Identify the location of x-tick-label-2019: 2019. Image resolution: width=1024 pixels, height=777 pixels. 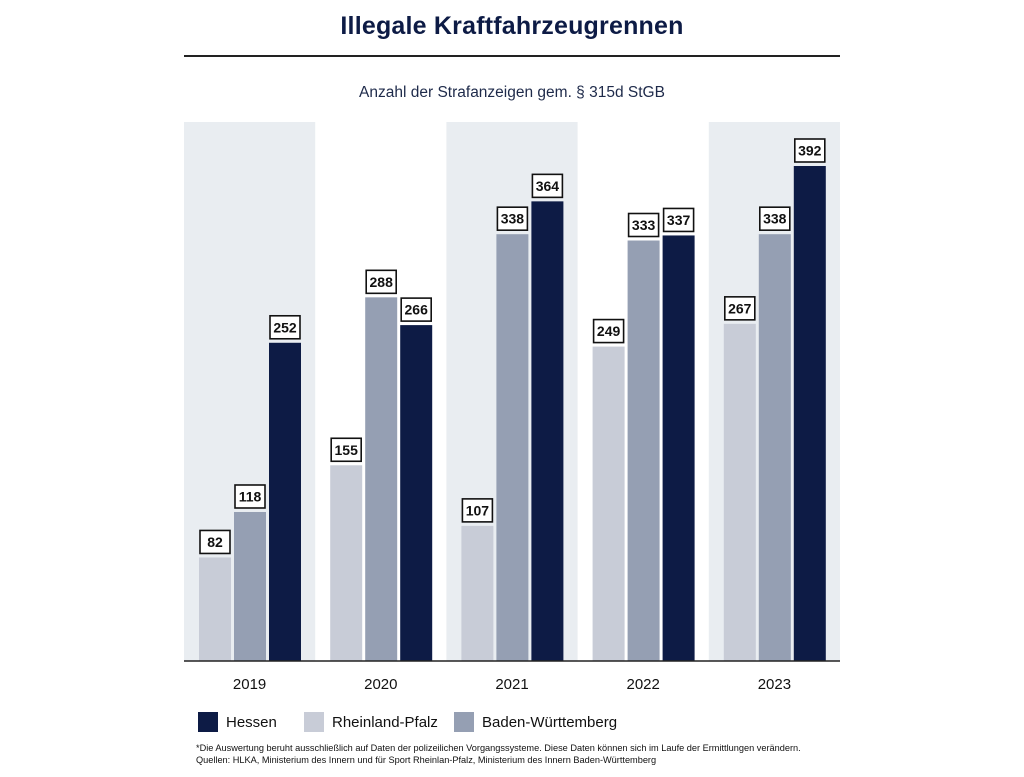
(249, 684).